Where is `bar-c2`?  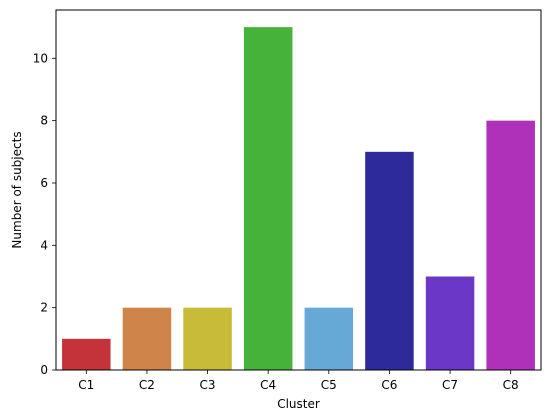 bar-c2 is located at coordinates (147, 338).